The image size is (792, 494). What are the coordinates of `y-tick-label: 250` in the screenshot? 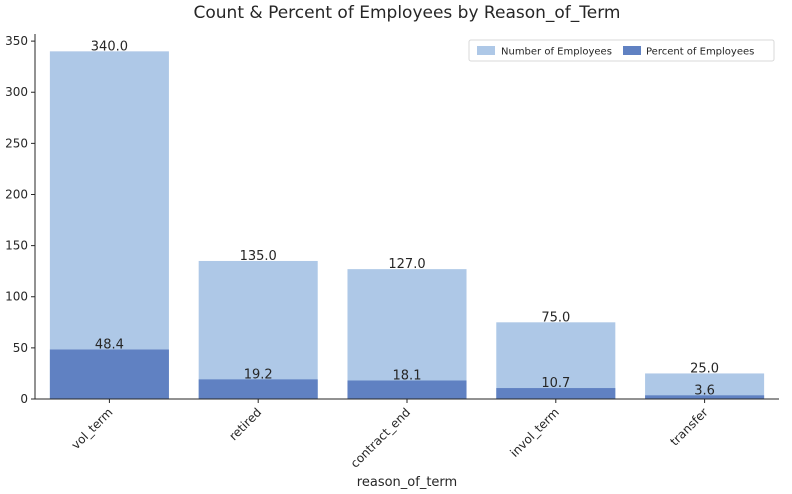 It's located at (16, 143).